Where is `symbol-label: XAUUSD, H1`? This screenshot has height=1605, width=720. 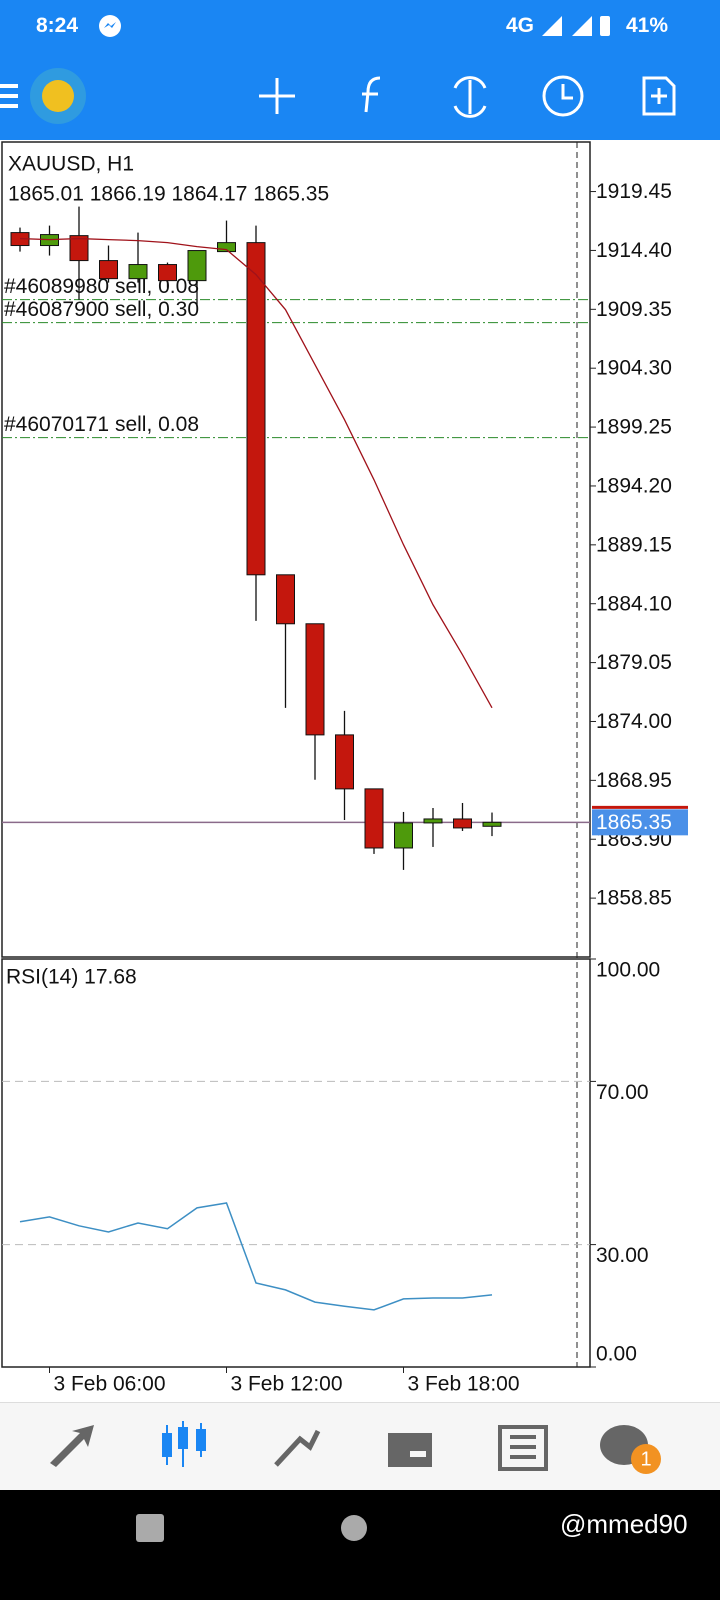 symbol-label: XAUUSD, H1 is located at coordinates (71, 164).